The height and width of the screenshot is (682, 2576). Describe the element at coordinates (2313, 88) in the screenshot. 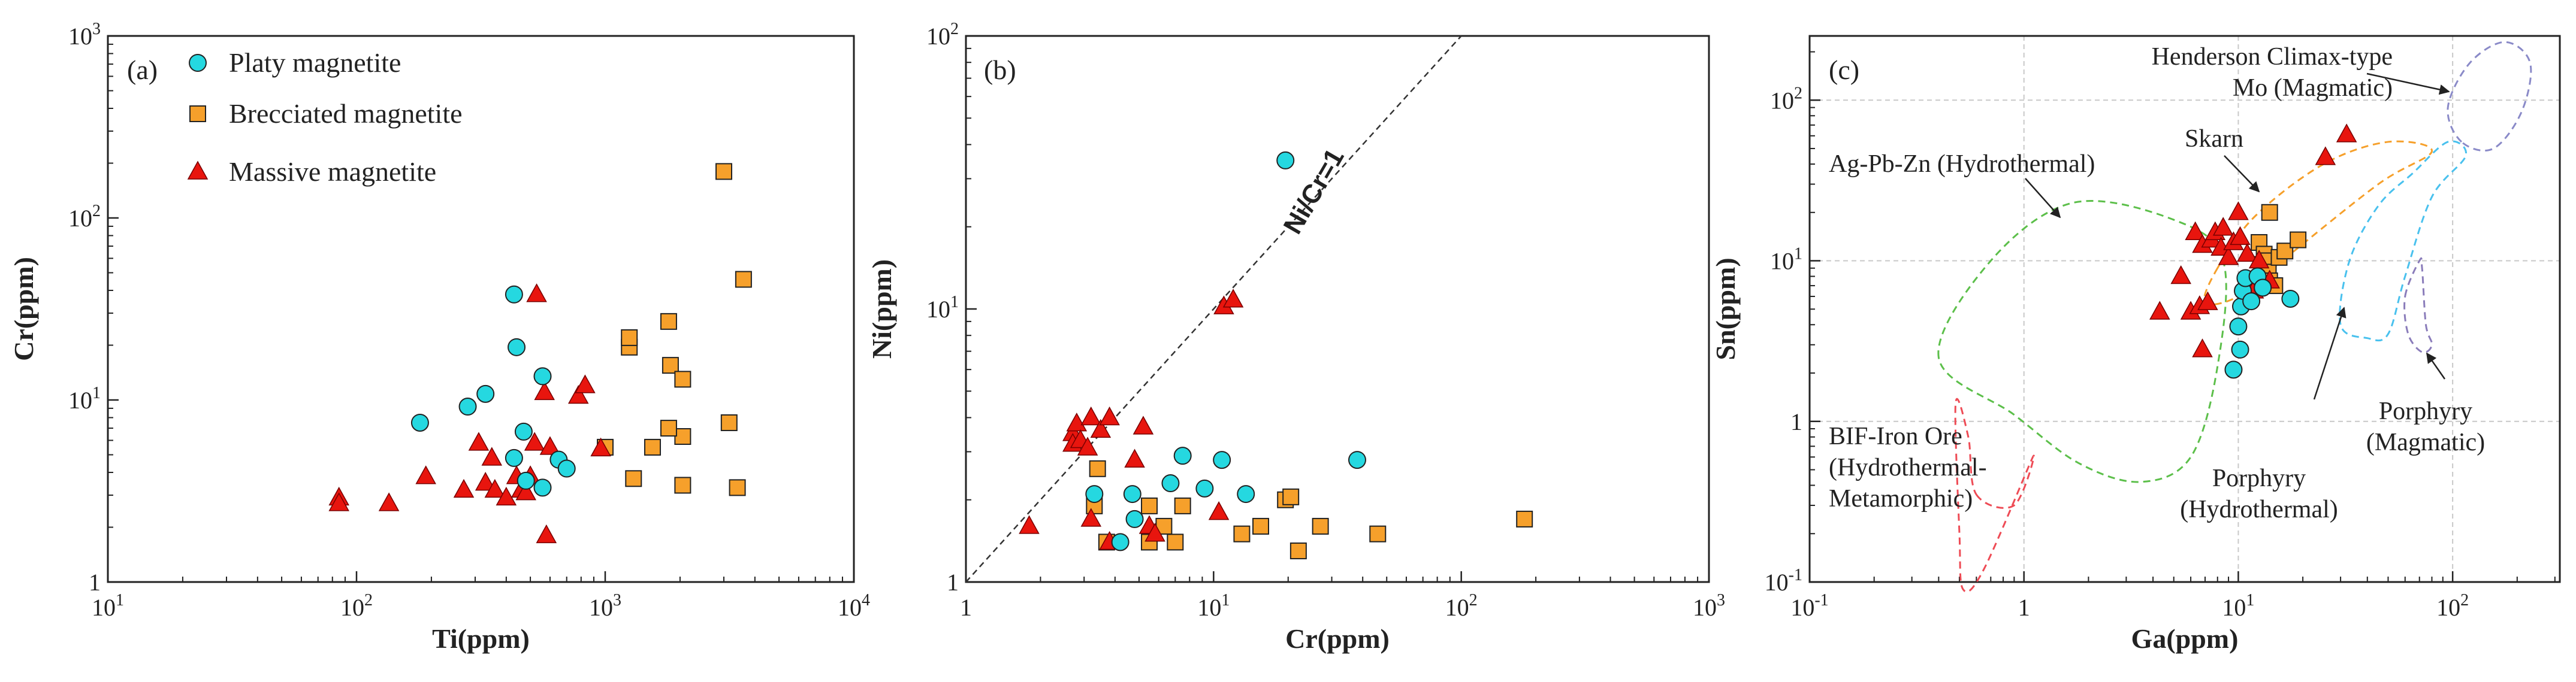

I see `field-label-henderson-climax-type-mo-magmatic: Mo (Magmatic)` at that location.